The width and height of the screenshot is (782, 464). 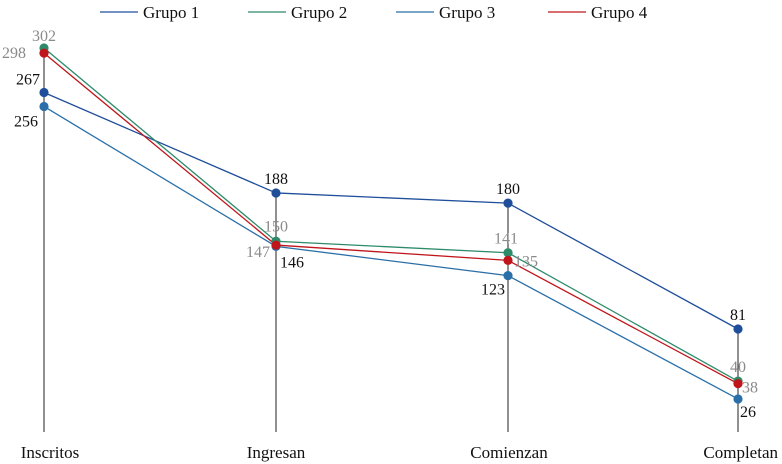 What do you see at coordinates (506, 239) in the screenshot?
I see `data-label-2-comienzan: 141` at bounding box center [506, 239].